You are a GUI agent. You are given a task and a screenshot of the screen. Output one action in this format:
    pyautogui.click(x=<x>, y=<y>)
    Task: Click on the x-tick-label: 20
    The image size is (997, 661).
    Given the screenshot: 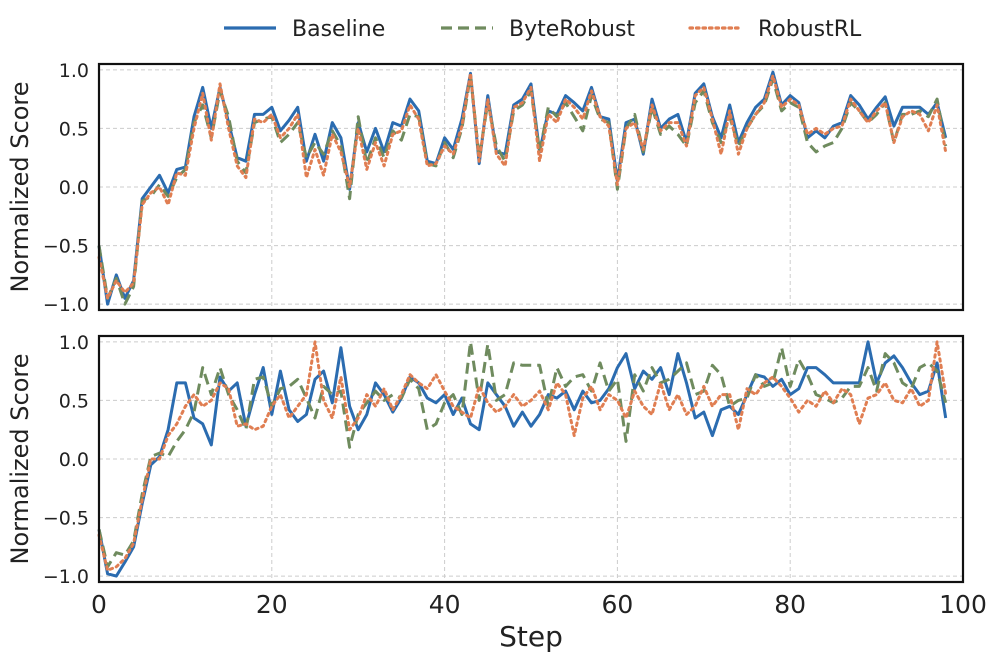 What is the action you would take?
    pyautogui.click(x=272, y=604)
    